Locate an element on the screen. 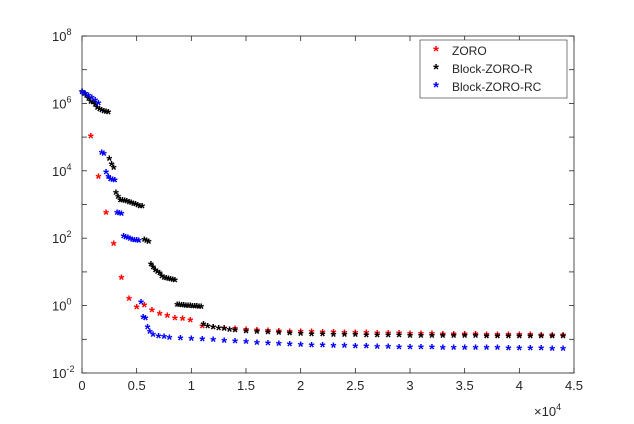  y-tick-label: 10⁶ is located at coordinates (61, 102).